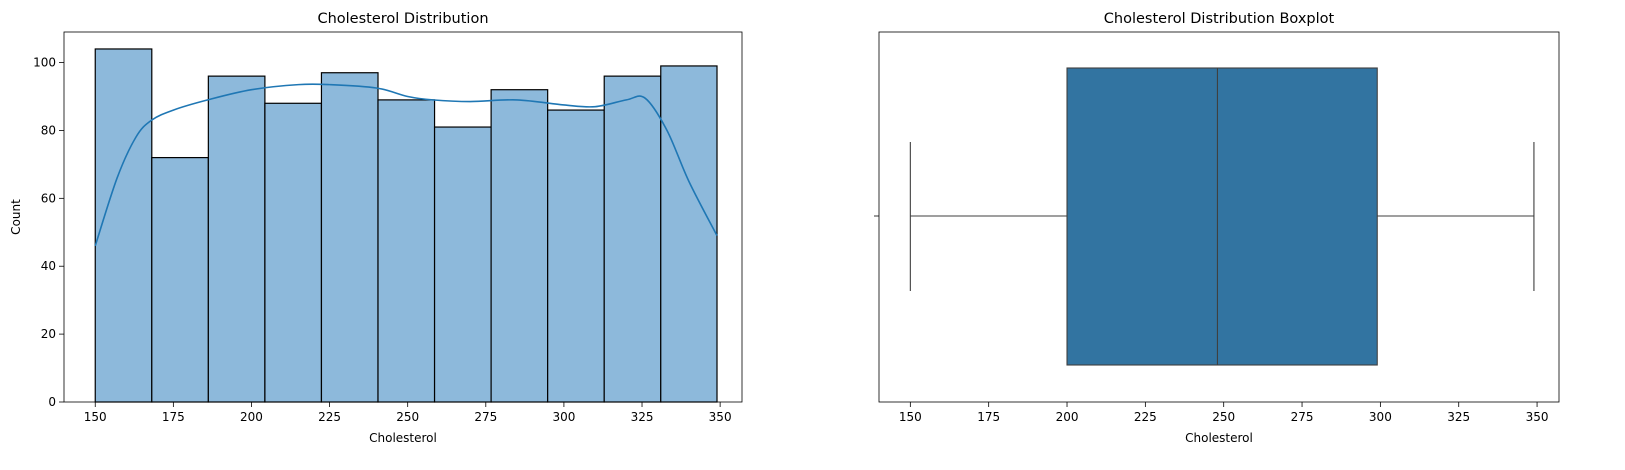 This screenshot has height=470, width=1625. I want to click on kde-line, so click(406, 165).